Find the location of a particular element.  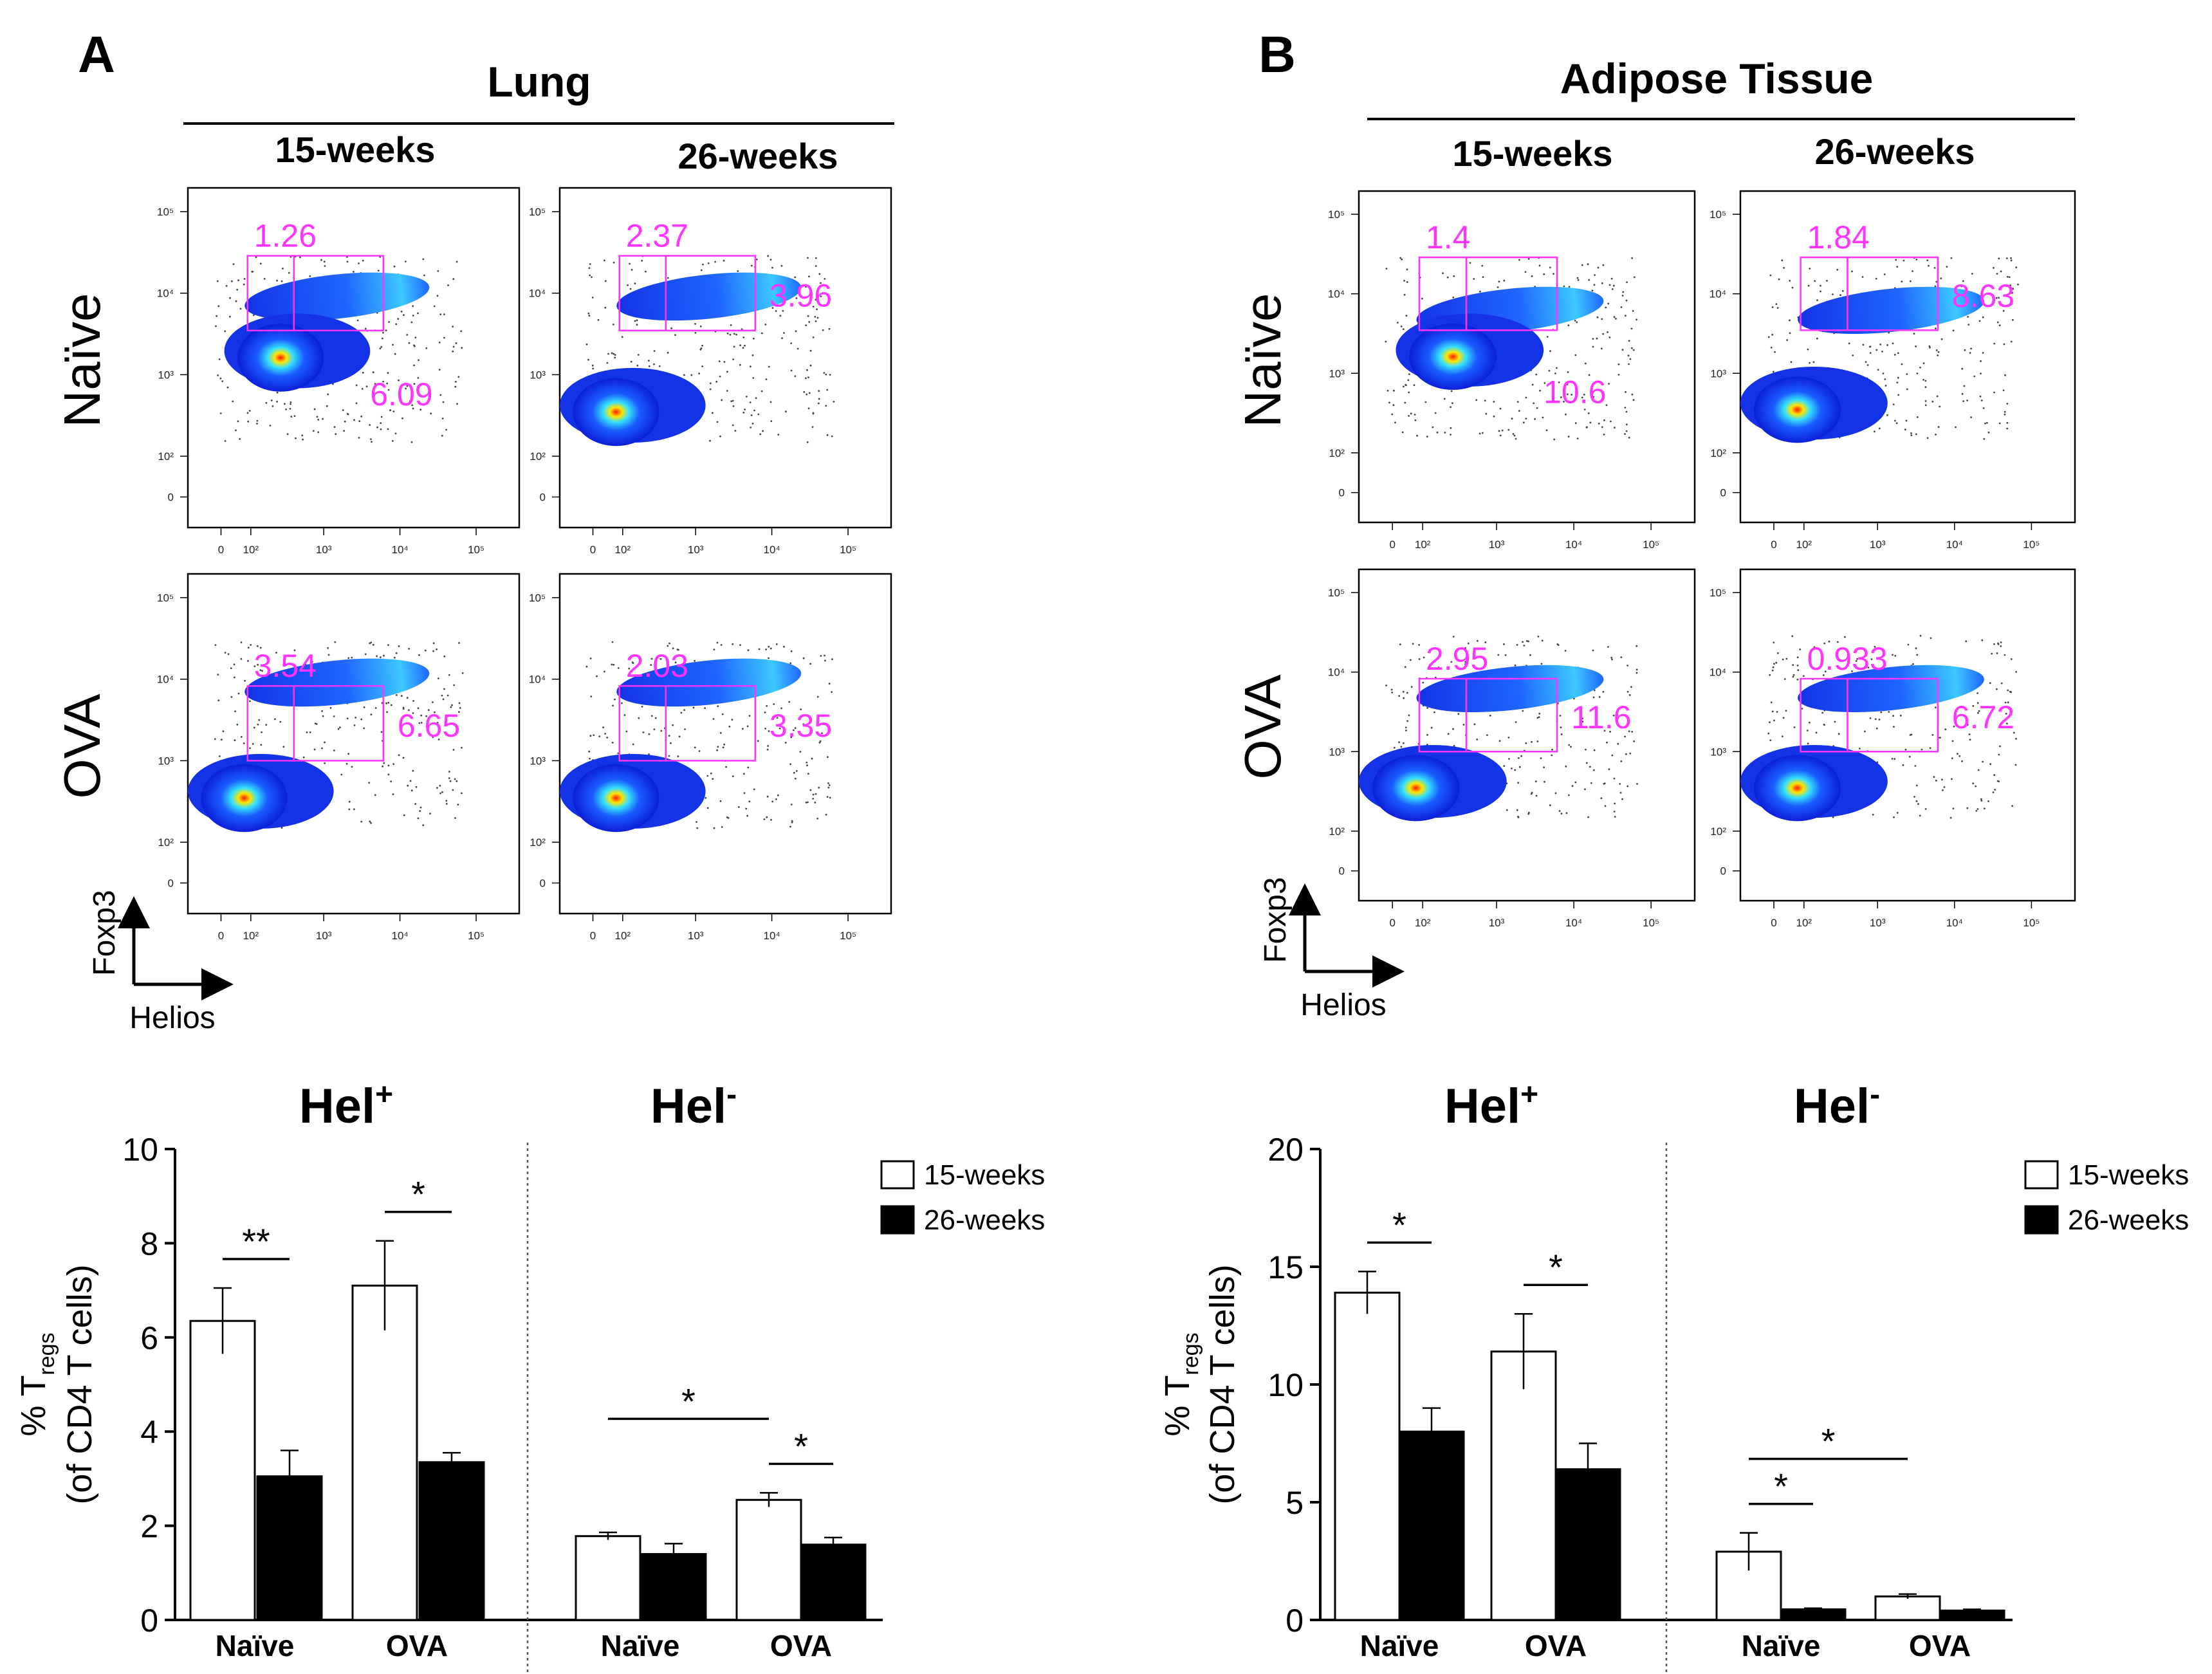

column-label: 15-weeks is located at coordinates (1532, 153).